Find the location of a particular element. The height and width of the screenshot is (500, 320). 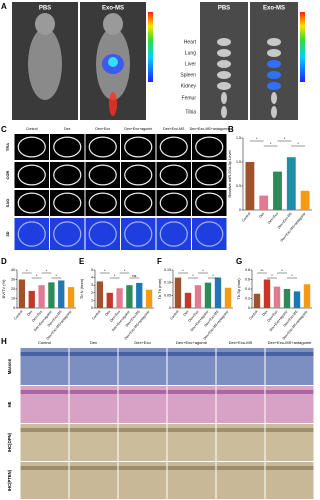

y-tick-label: 20 is located at coordinates (13, 289).